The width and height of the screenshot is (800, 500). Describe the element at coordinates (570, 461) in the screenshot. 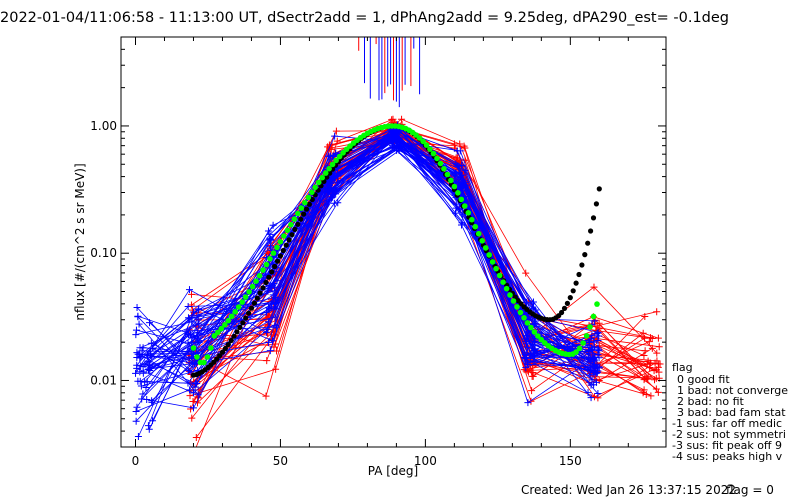

I see `x-tick-label: 150` at that location.